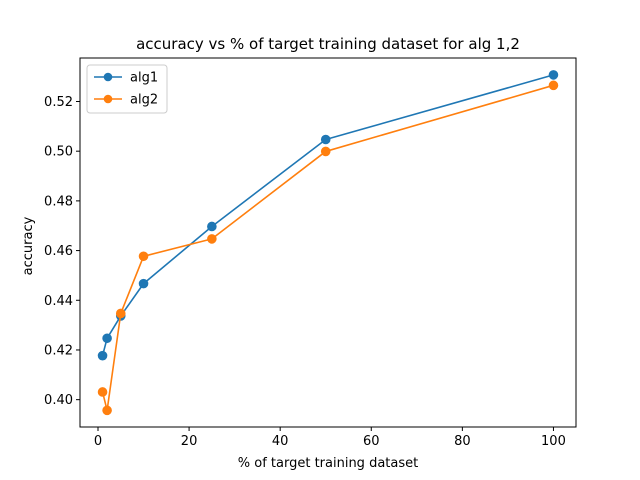  Describe the element at coordinates (58, 201) in the screenshot. I see `y-tick-label: 0.48` at that location.